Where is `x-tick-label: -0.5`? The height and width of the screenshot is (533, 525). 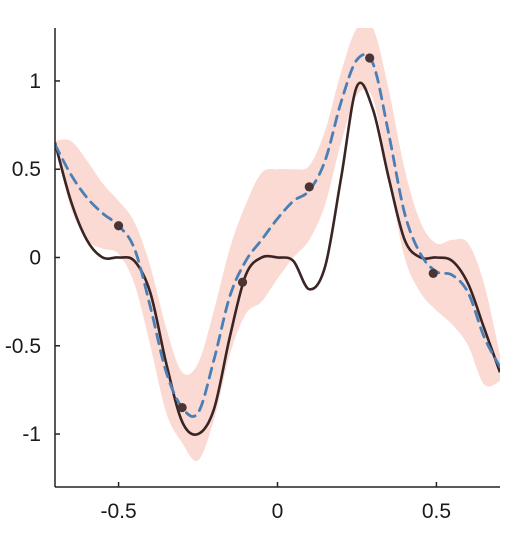
x-tick-label: -0.5 is located at coordinates (118, 511).